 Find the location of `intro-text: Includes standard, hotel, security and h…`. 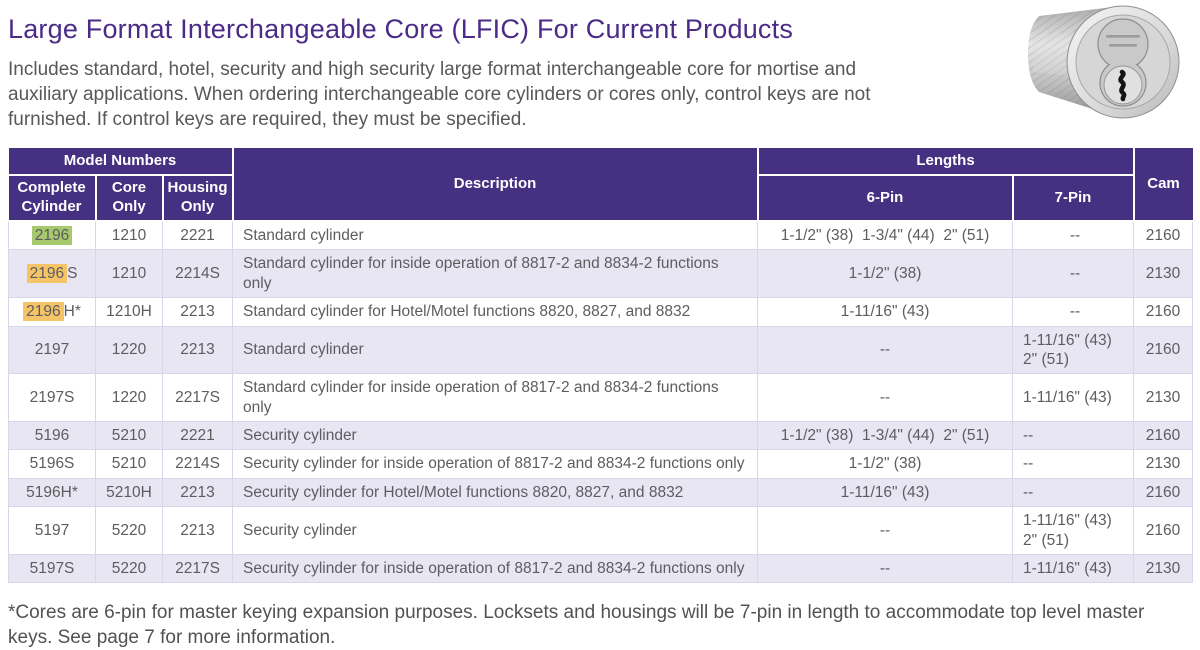

intro-text: Includes standard, hotel, security and h… is located at coordinates (439, 94).